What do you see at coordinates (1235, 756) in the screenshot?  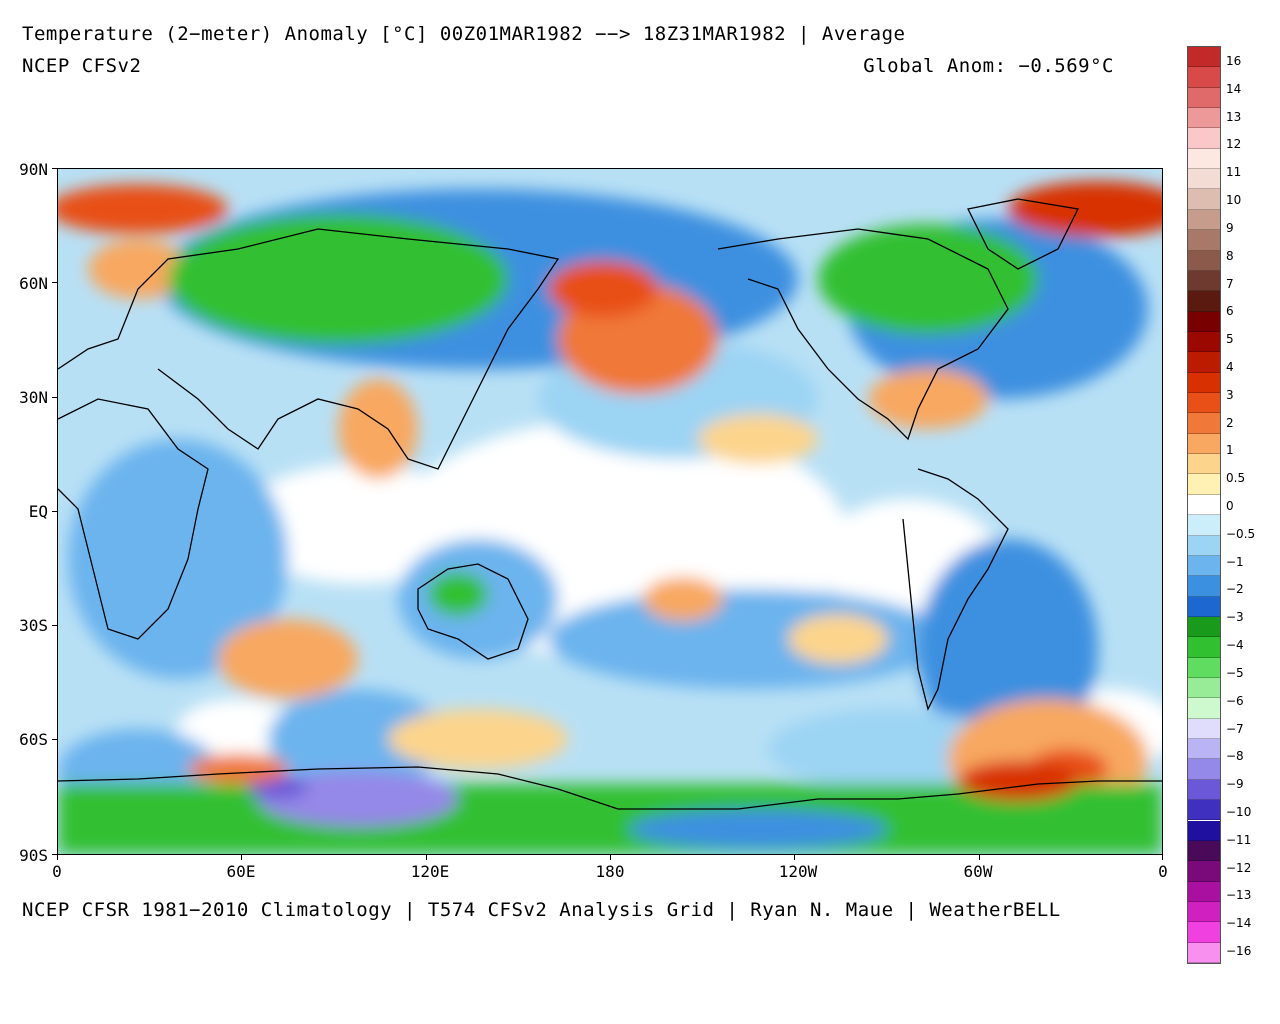 I see `color-scale-label: −8` at bounding box center [1235, 756].